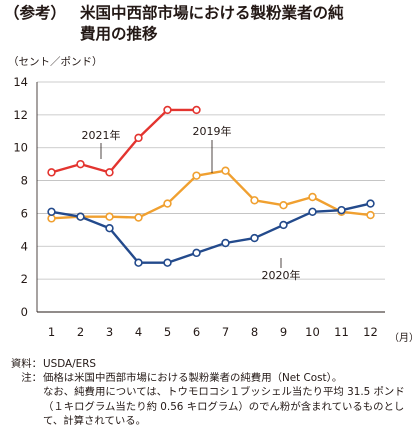  What do you see at coordinates (24, 279) in the screenshot?
I see `y-tick-label: 2` at bounding box center [24, 279].